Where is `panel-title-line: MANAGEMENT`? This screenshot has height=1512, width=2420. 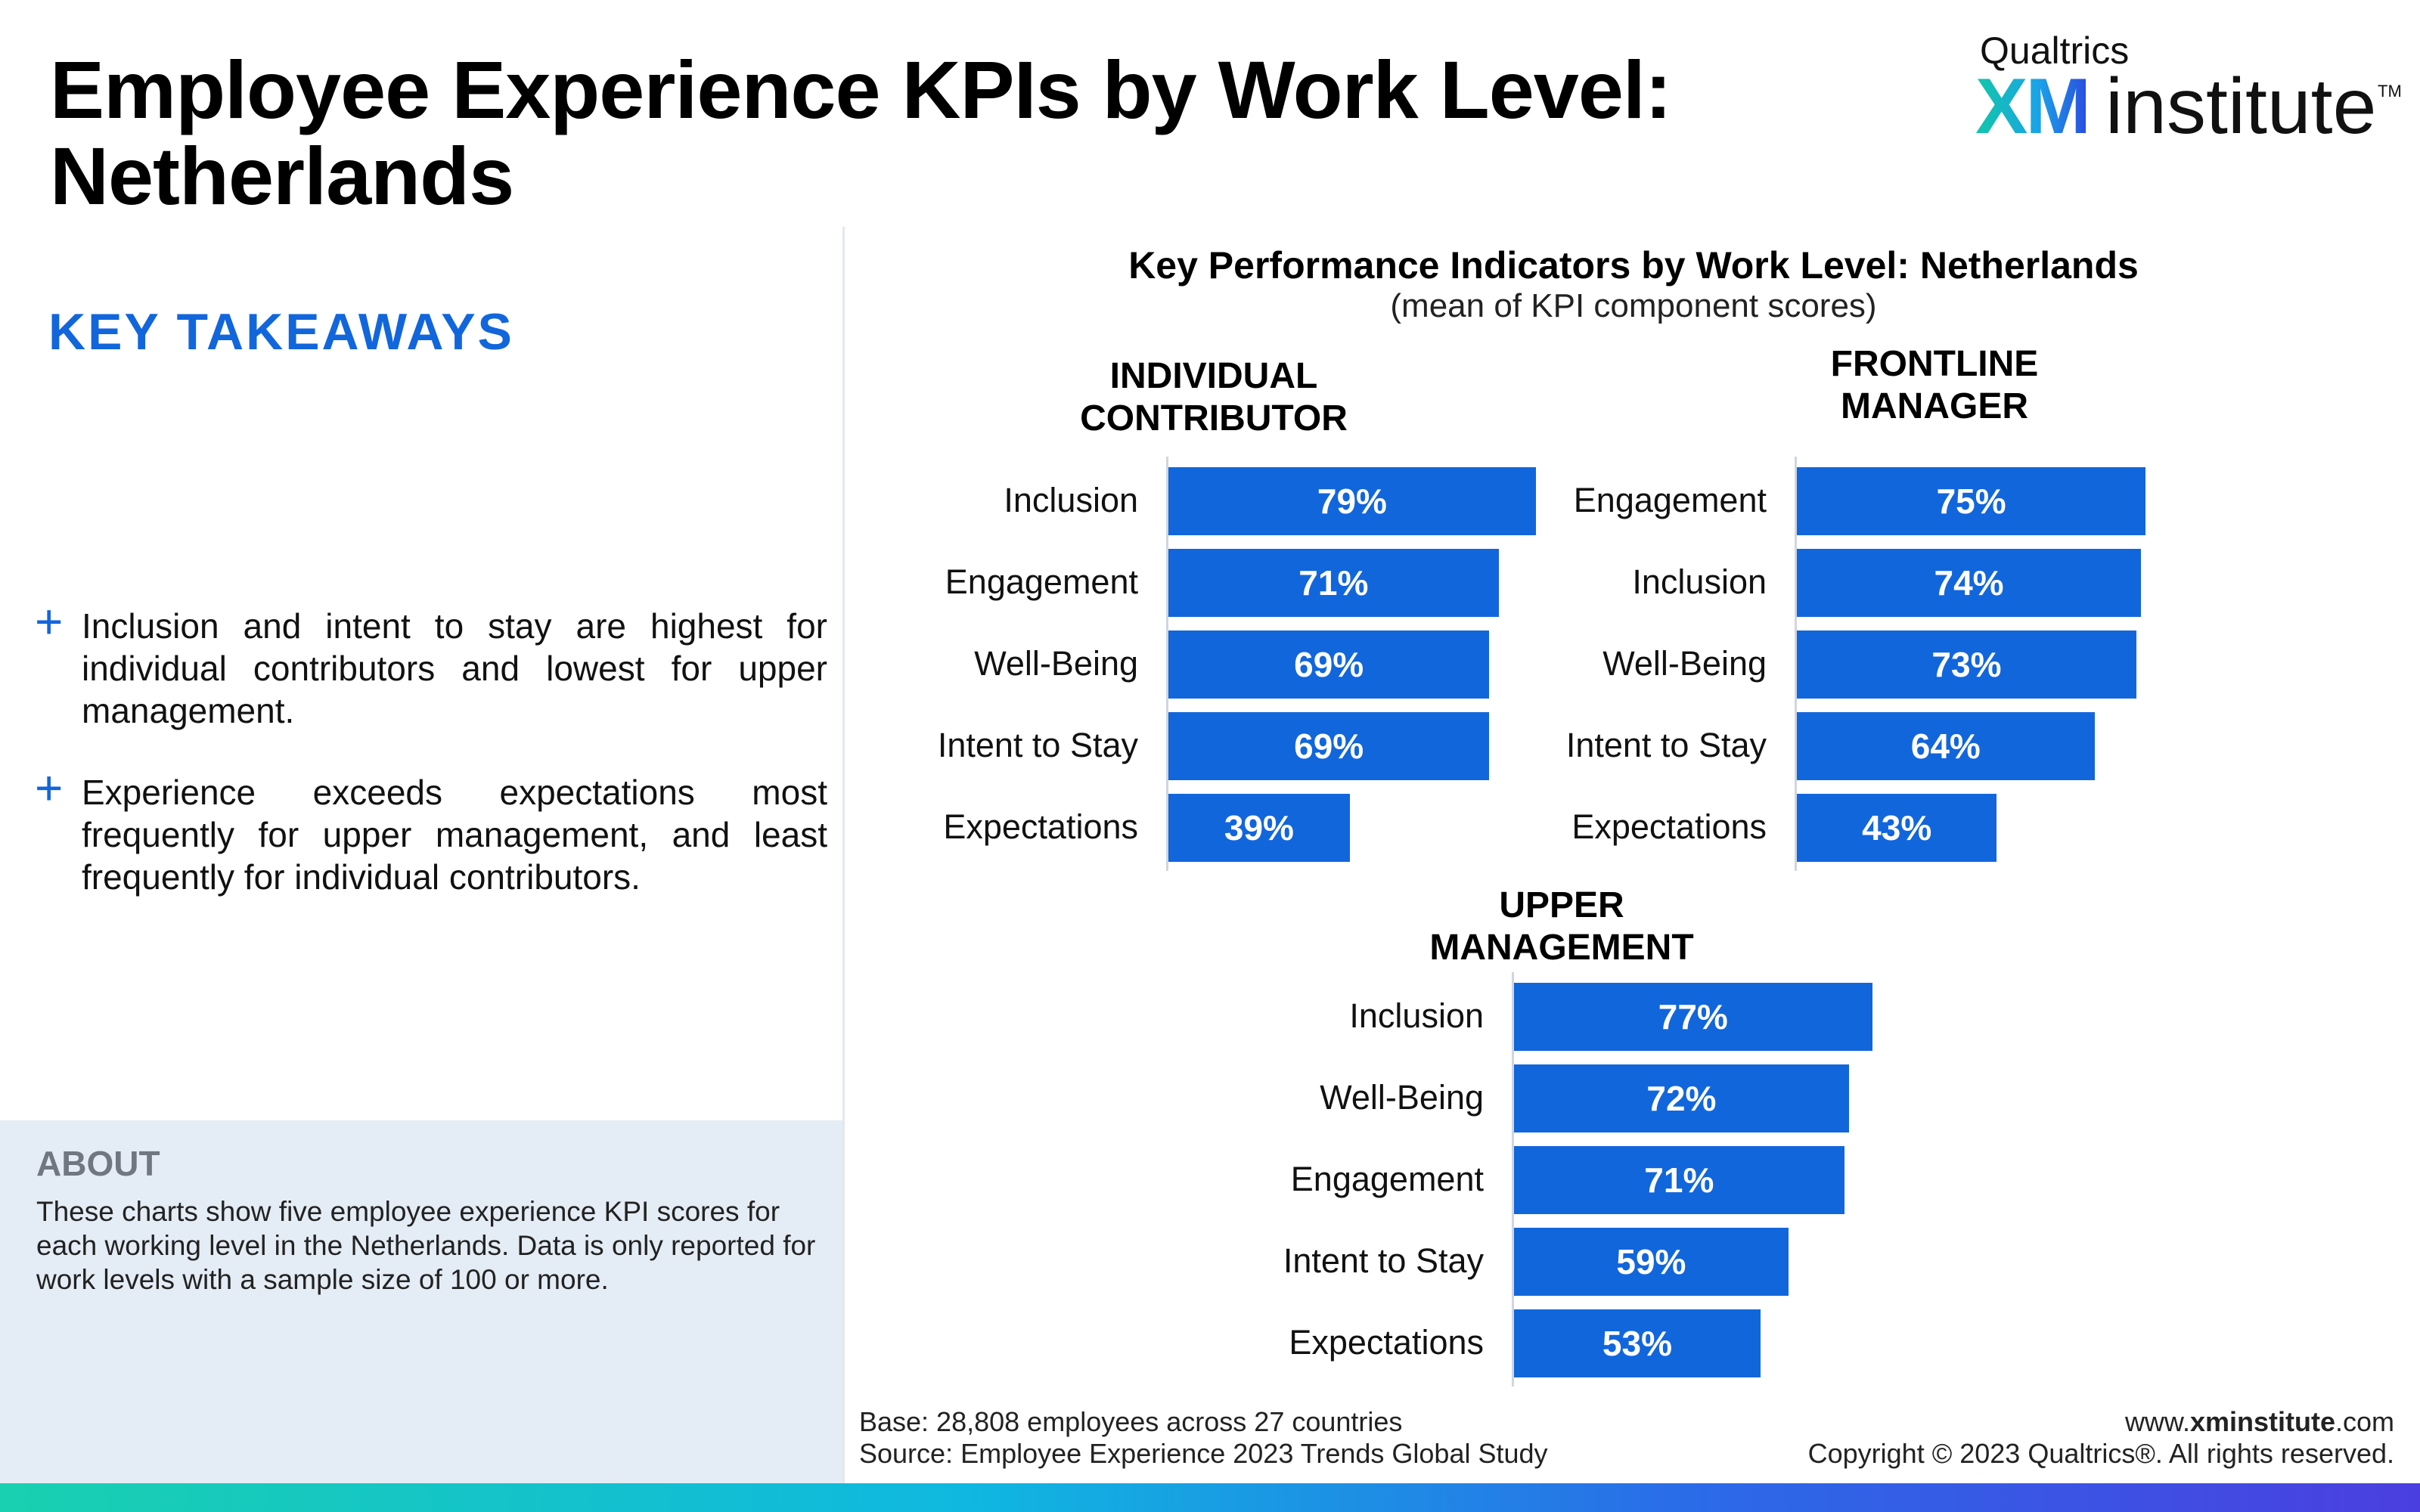
panel-title-line: MANAGEMENT is located at coordinates (1561, 948).